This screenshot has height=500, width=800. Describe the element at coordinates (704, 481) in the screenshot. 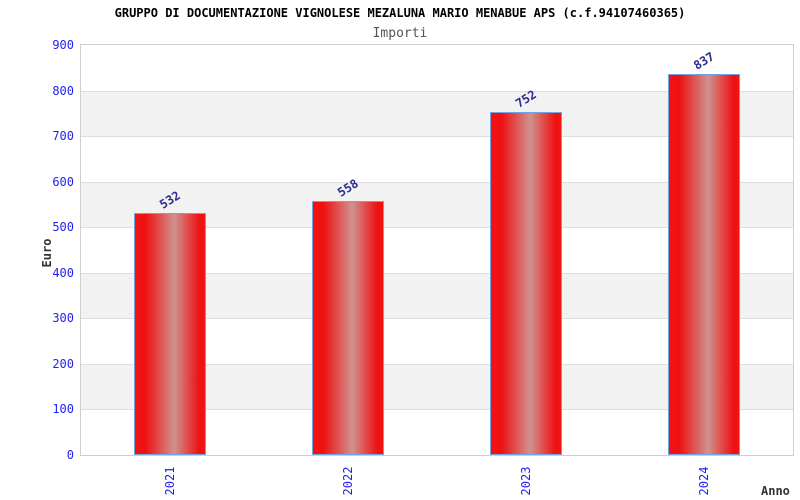

I see `x-tick-label-2024: 2024` at that location.